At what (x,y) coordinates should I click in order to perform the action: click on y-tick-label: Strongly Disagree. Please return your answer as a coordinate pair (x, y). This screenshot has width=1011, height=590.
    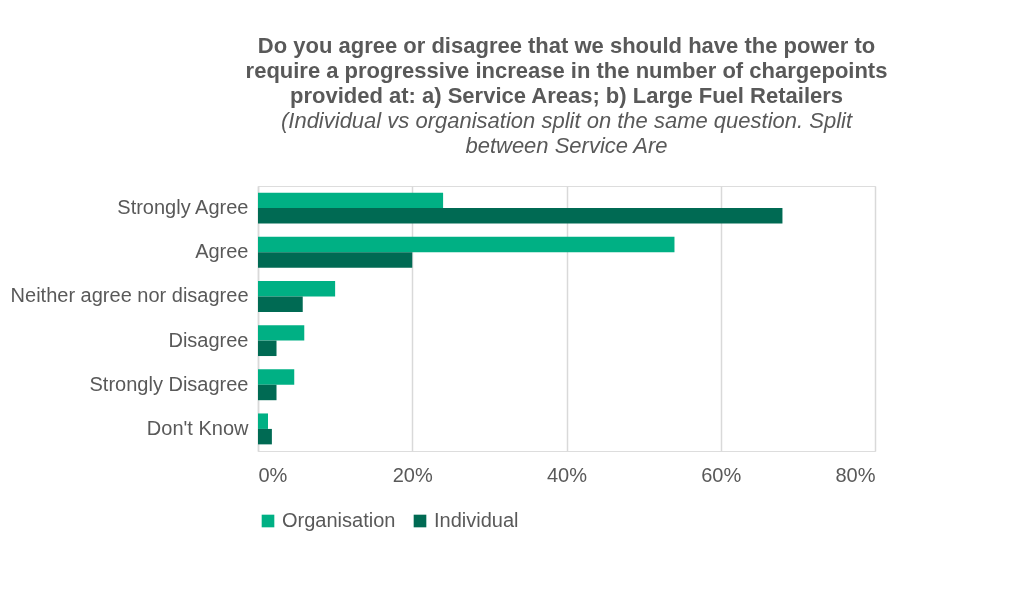
    Looking at the image, I should click on (169, 383).